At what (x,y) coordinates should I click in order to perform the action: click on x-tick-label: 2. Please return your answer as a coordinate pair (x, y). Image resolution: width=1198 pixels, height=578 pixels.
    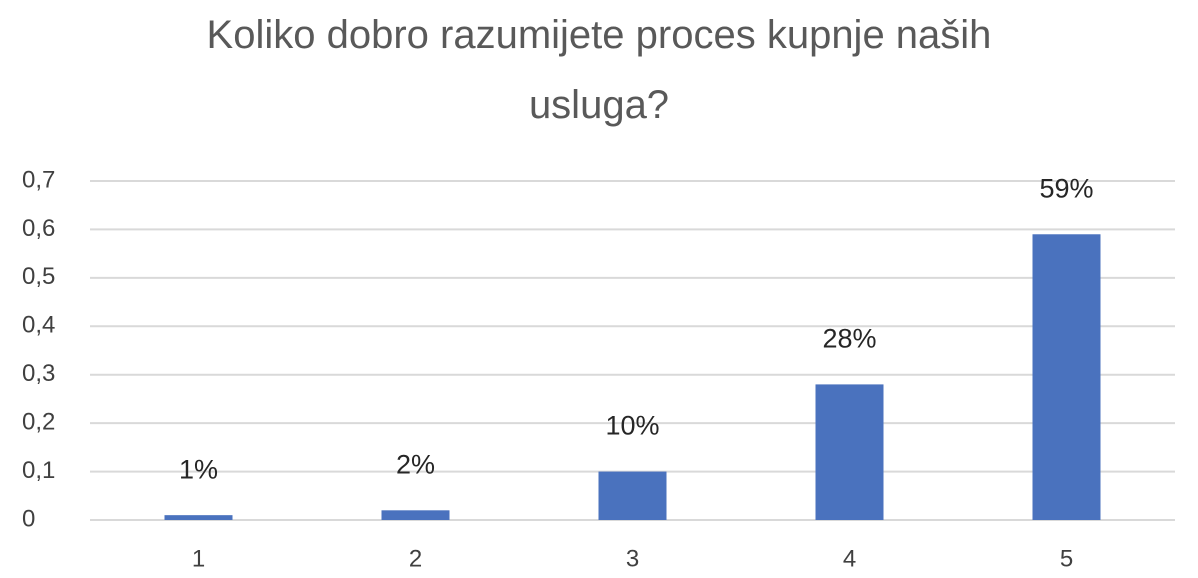
    Looking at the image, I should click on (415, 558).